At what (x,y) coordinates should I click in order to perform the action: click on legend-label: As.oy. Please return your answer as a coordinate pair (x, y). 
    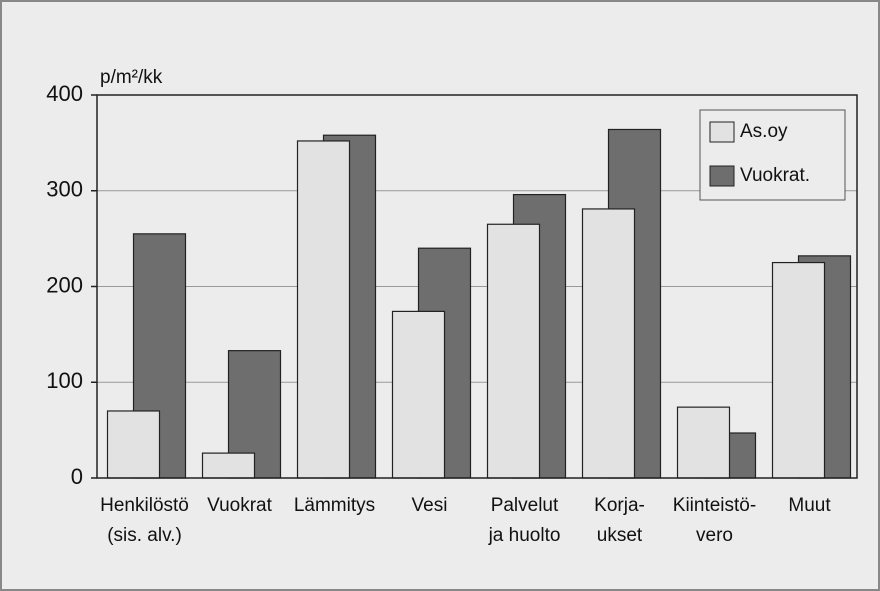
    Looking at the image, I should click on (764, 131).